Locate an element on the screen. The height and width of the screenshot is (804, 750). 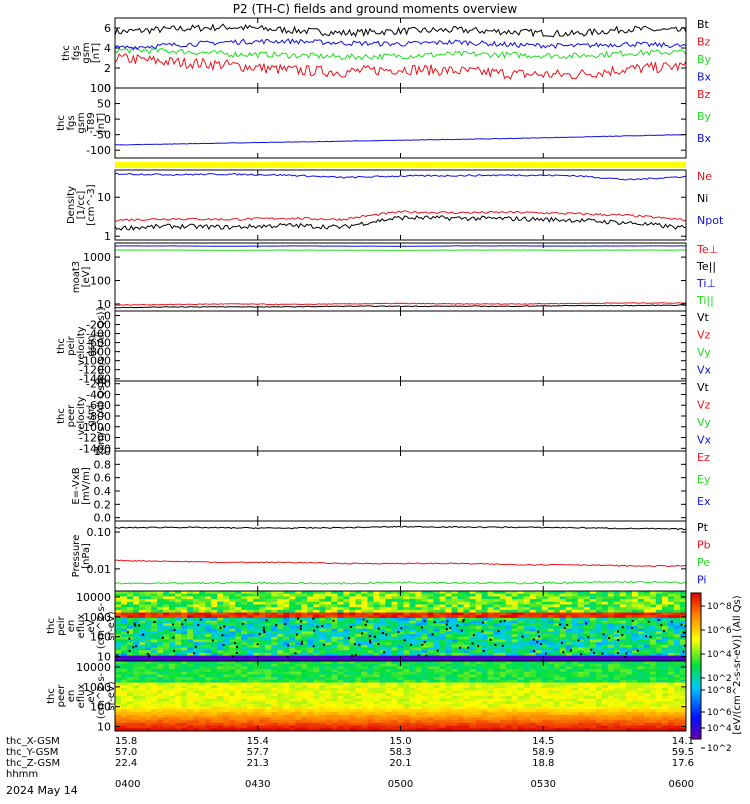
y-tick-label: 100 is located at coordinates (100, 281).